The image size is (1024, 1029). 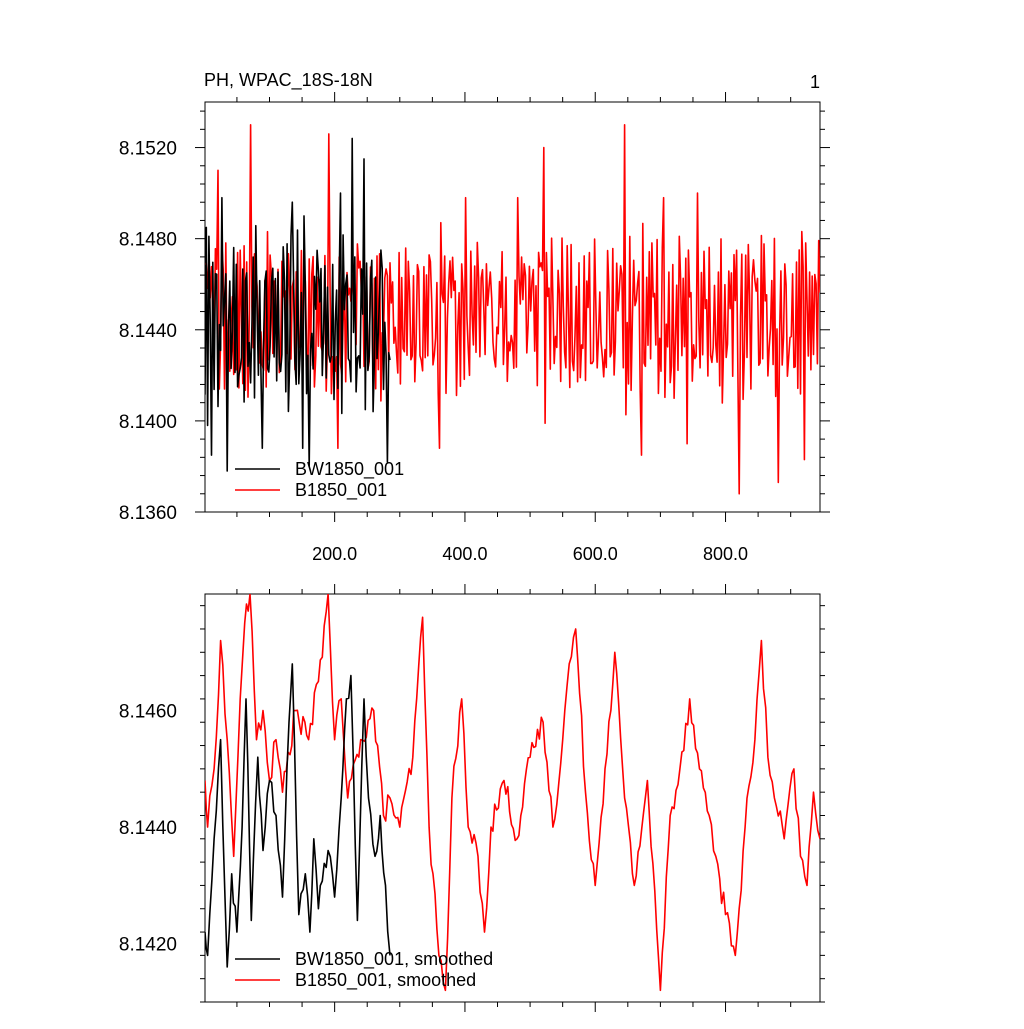 What do you see at coordinates (288, 80) in the screenshot?
I see `figure-title: PH, WPAC_18S-18N` at bounding box center [288, 80].